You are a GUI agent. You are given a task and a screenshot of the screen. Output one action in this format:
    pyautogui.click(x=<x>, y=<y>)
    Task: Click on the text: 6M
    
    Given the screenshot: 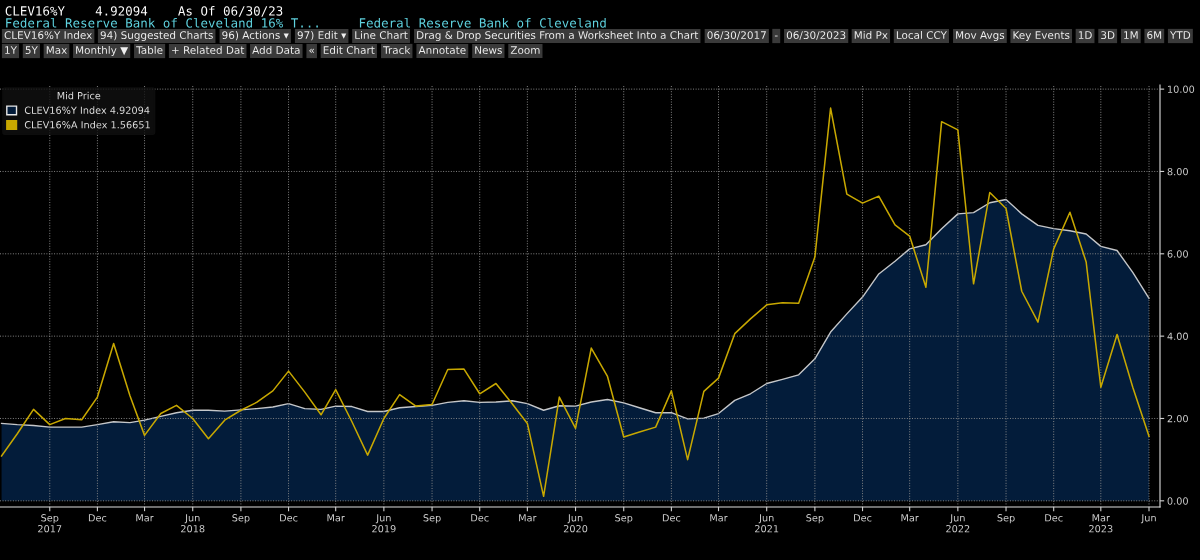 What is the action you would take?
    pyautogui.click(x=1154, y=35)
    